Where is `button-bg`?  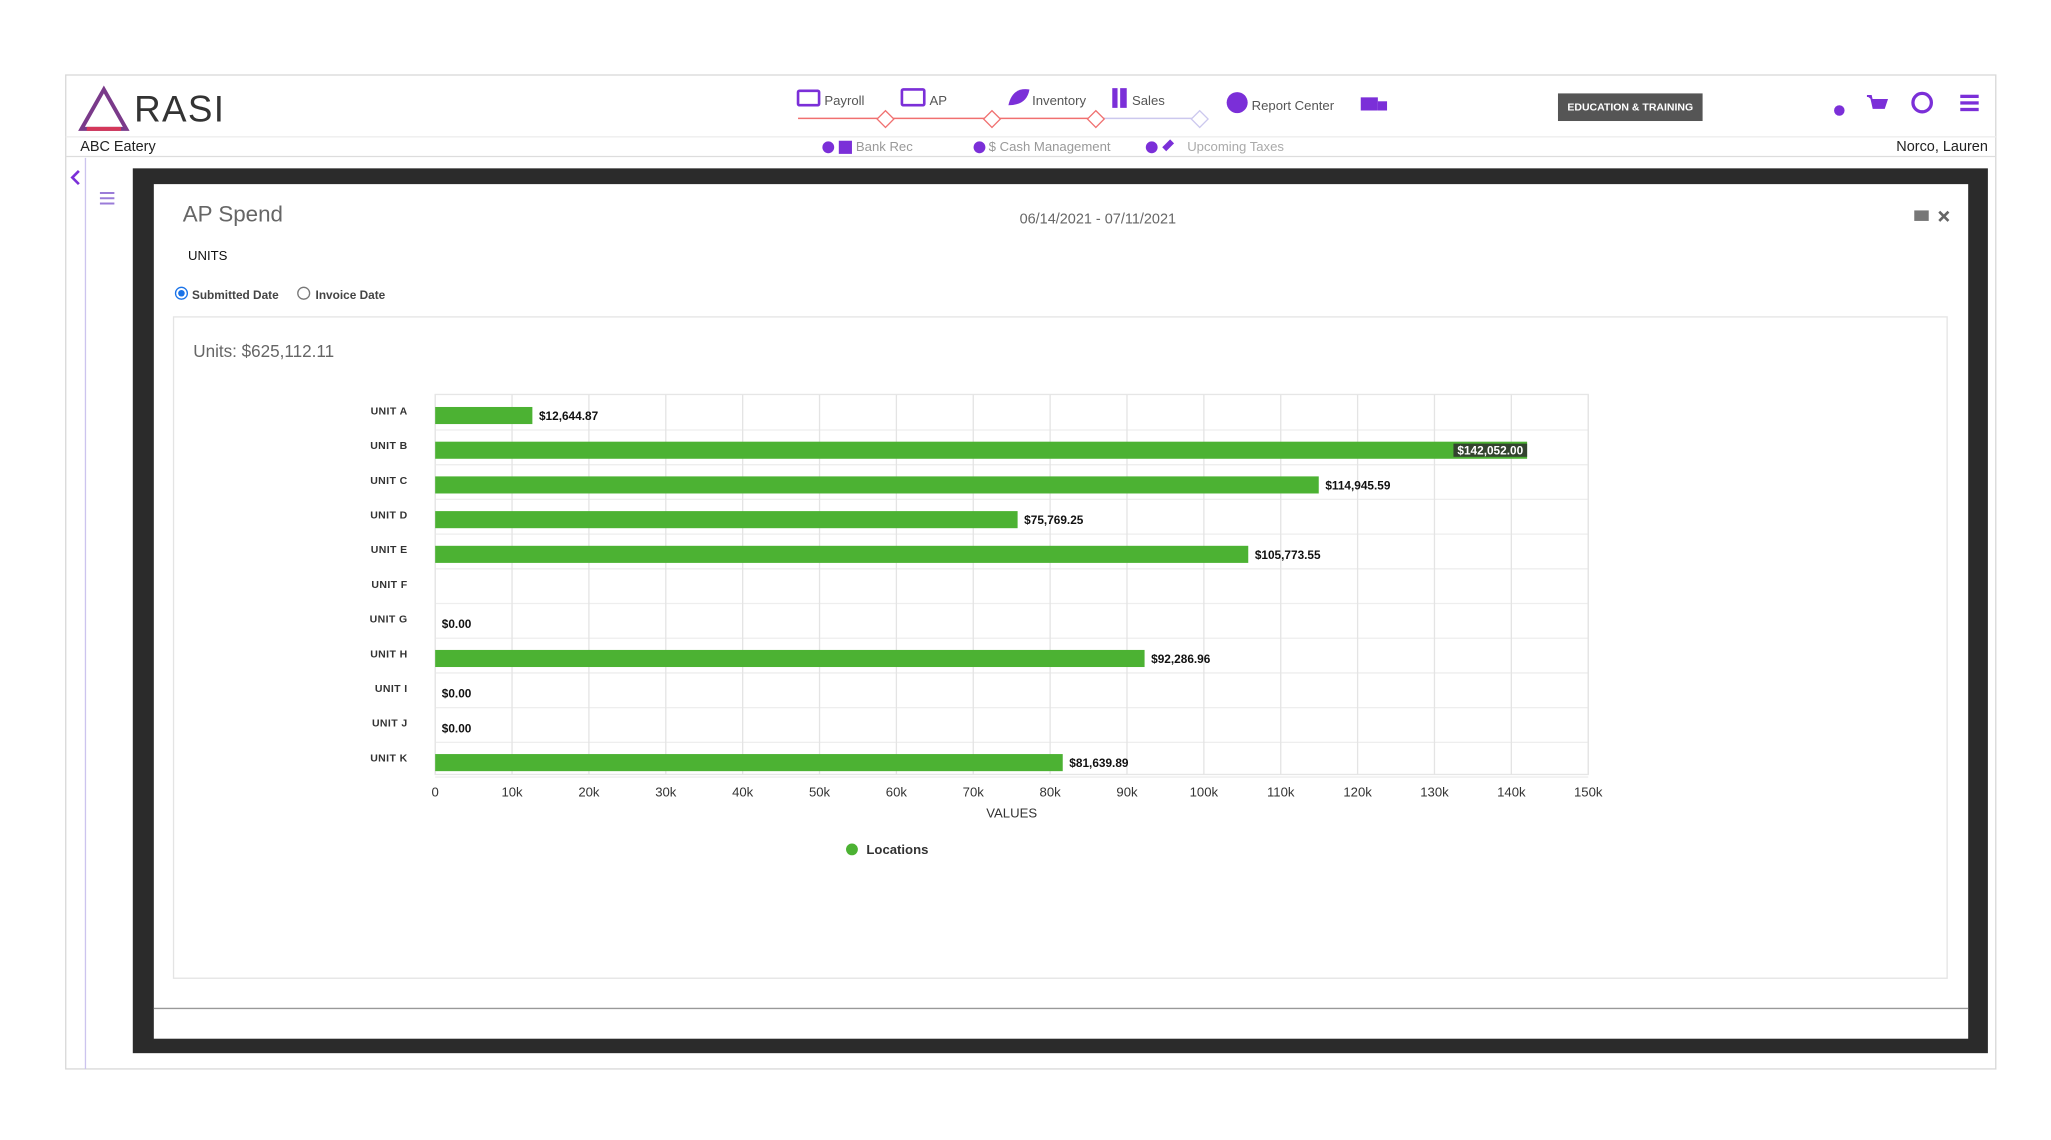 button-bg is located at coordinates (1630, 107).